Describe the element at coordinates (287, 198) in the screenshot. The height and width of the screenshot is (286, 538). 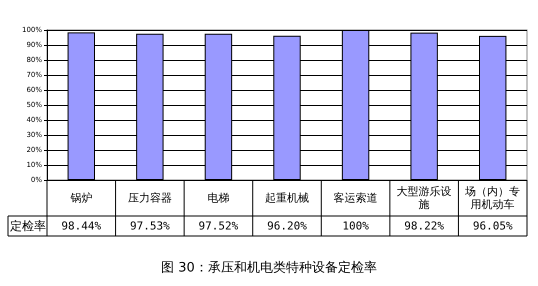
I see `x-tick-label: 起重机械` at that location.